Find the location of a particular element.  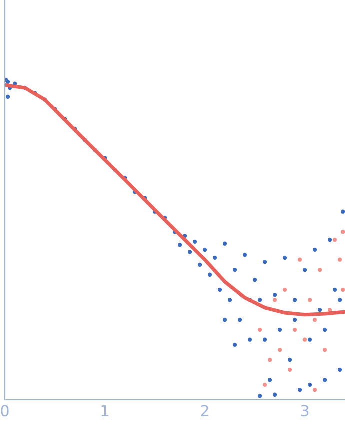

x-tick-label: 0 is located at coordinates (5, 411).